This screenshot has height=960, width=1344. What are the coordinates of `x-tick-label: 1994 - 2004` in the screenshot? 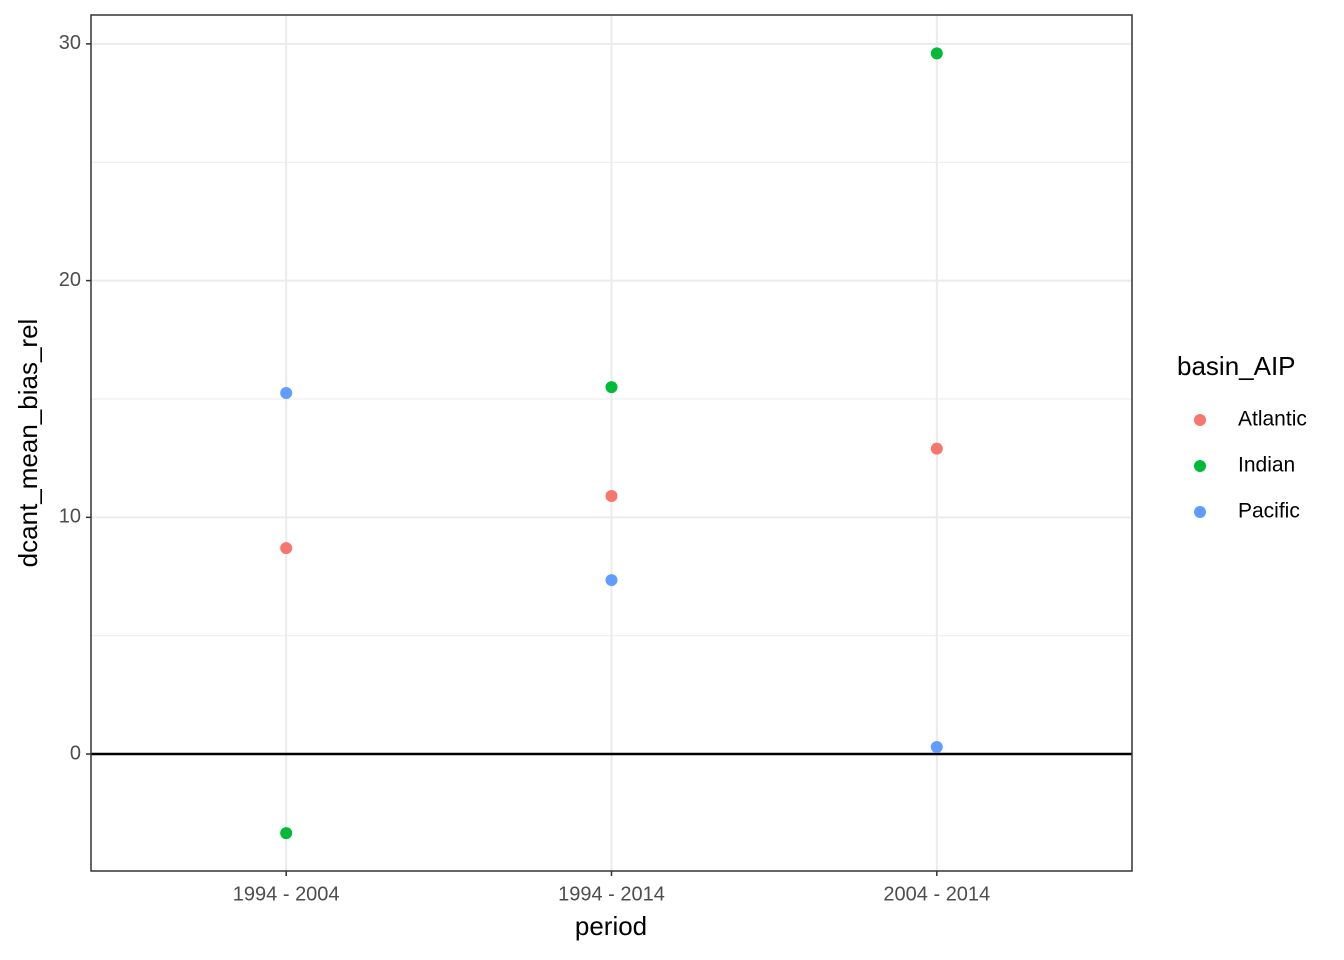 It's located at (286, 894).